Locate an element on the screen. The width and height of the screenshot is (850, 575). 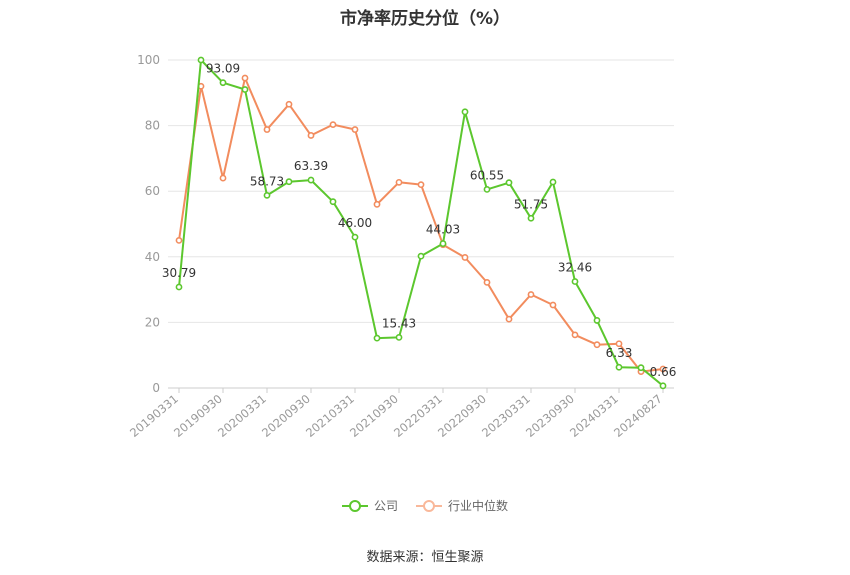
legend-label-company: 公司 is located at coordinates (385, 506).